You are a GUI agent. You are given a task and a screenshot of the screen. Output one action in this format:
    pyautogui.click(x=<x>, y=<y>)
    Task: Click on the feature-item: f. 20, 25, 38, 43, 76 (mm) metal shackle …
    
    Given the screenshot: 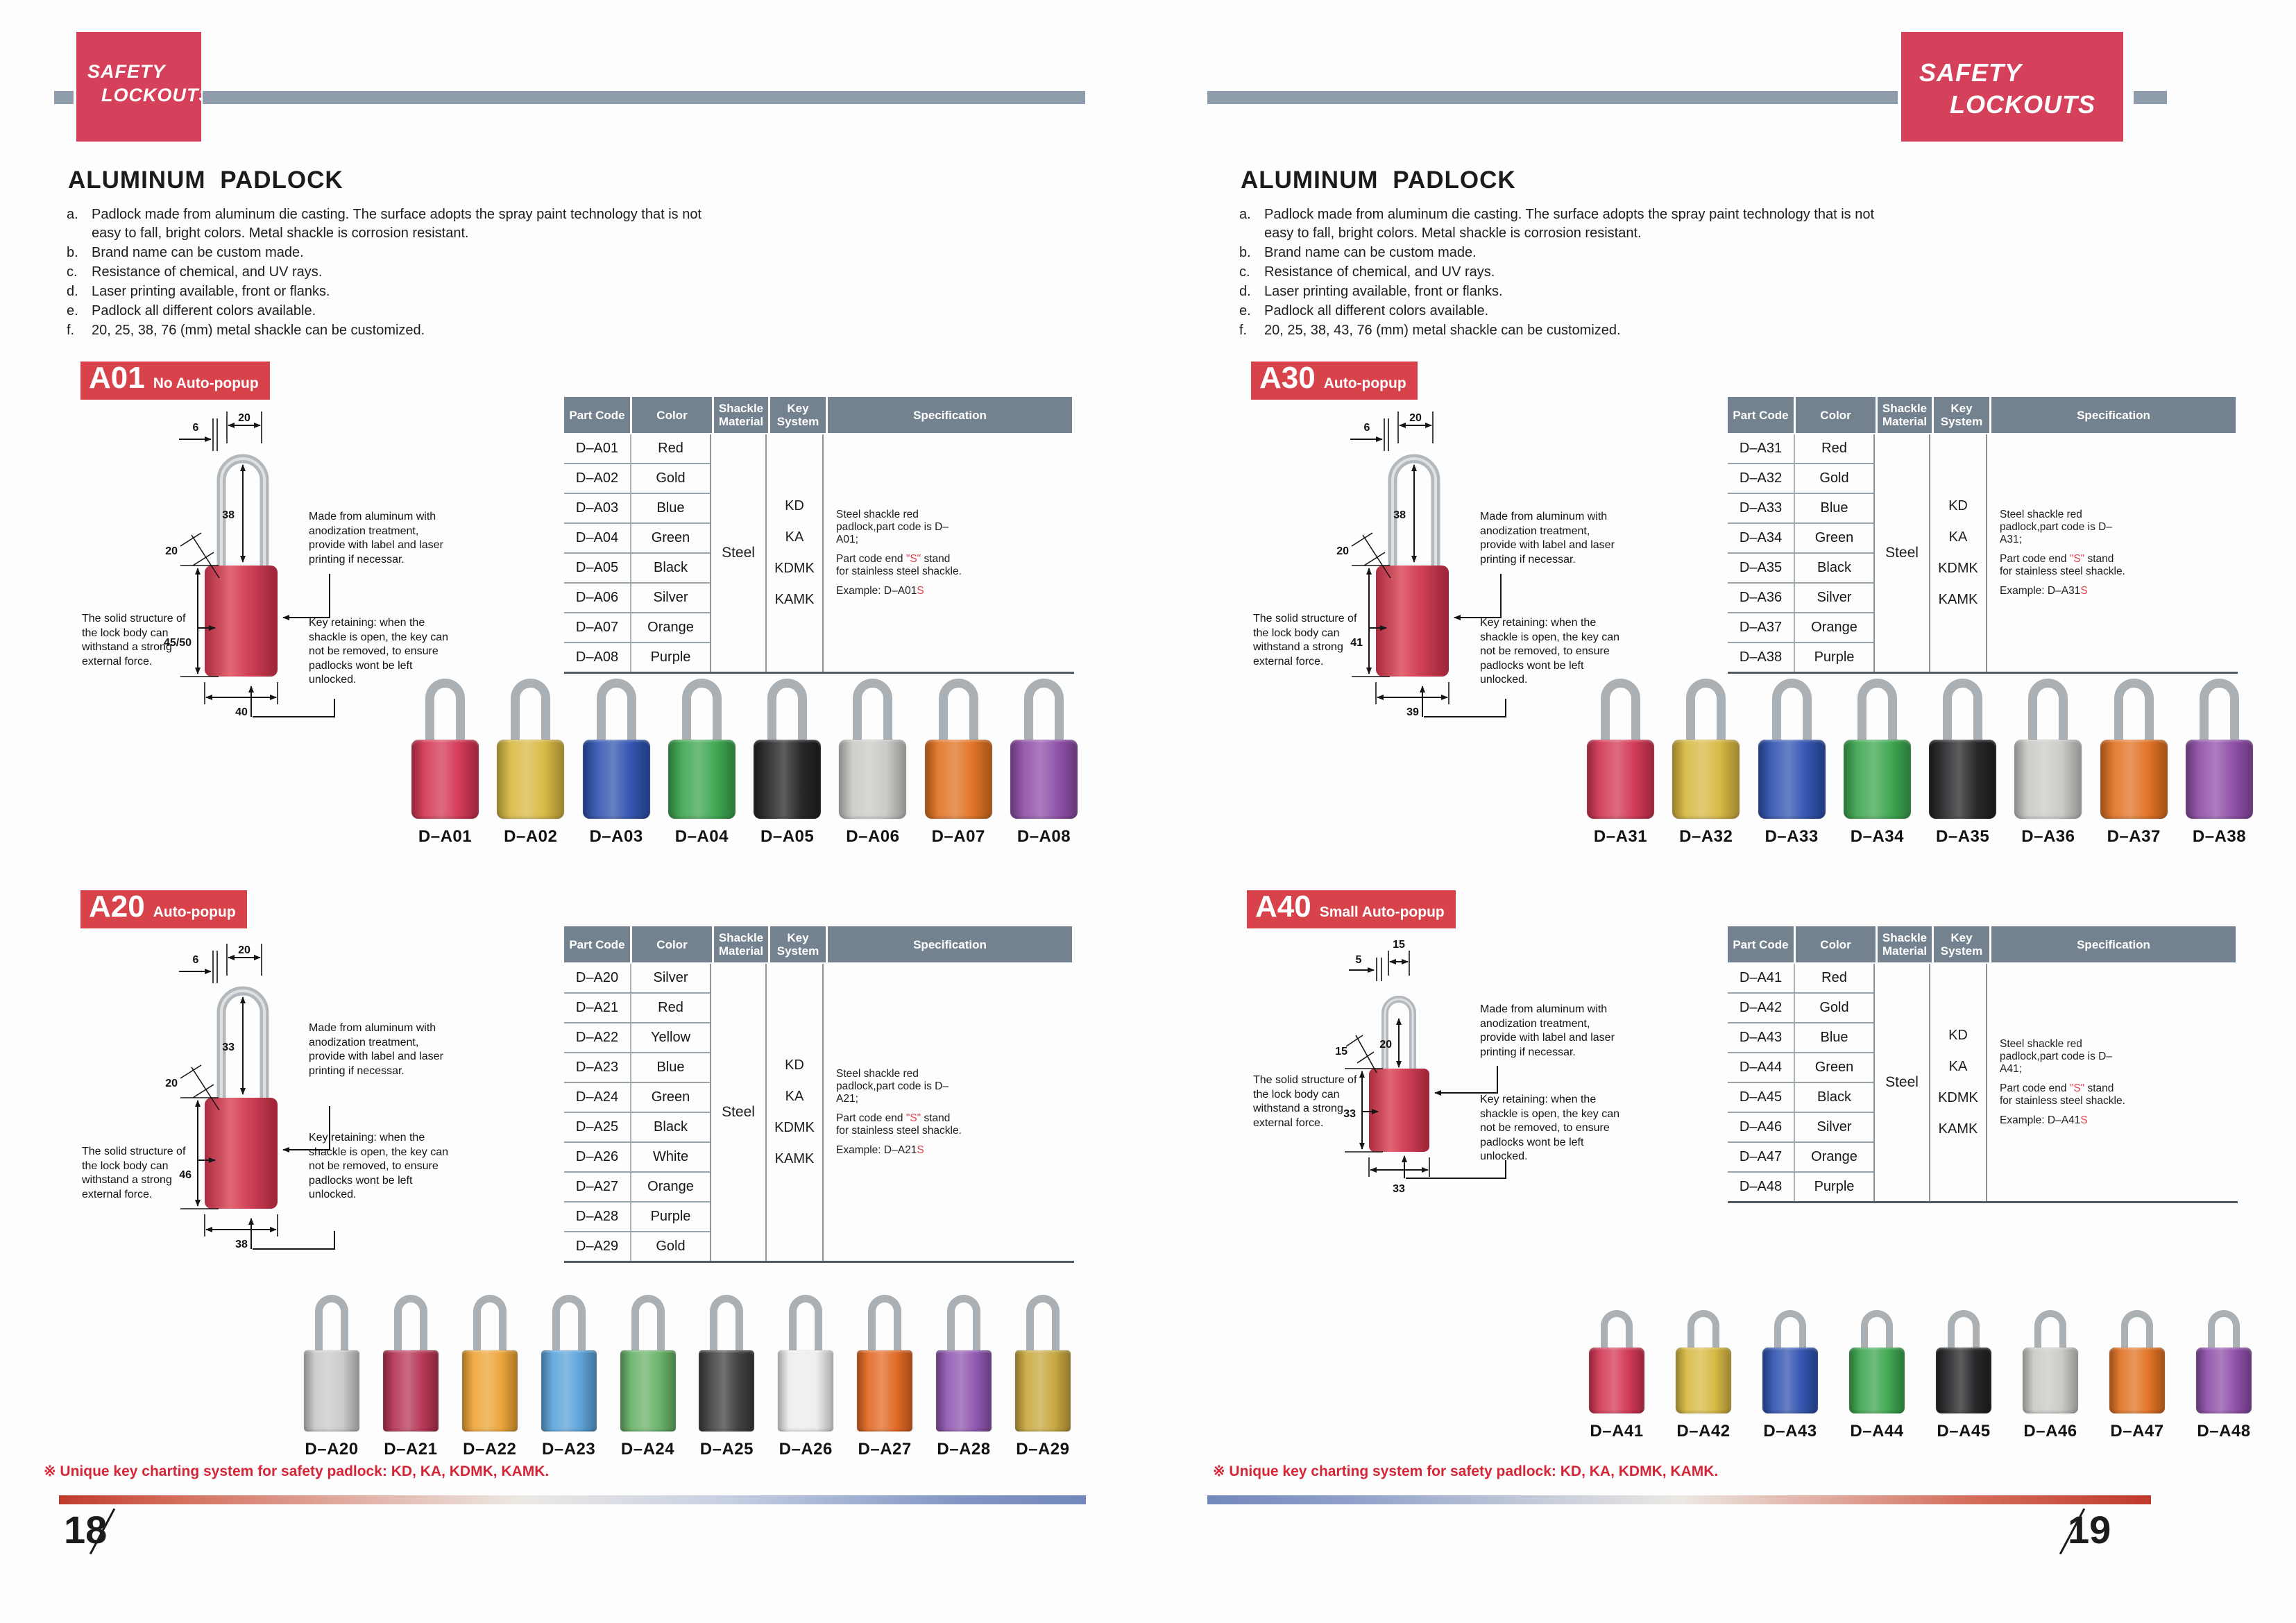 What is the action you would take?
    pyautogui.click(x=1562, y=330)
    